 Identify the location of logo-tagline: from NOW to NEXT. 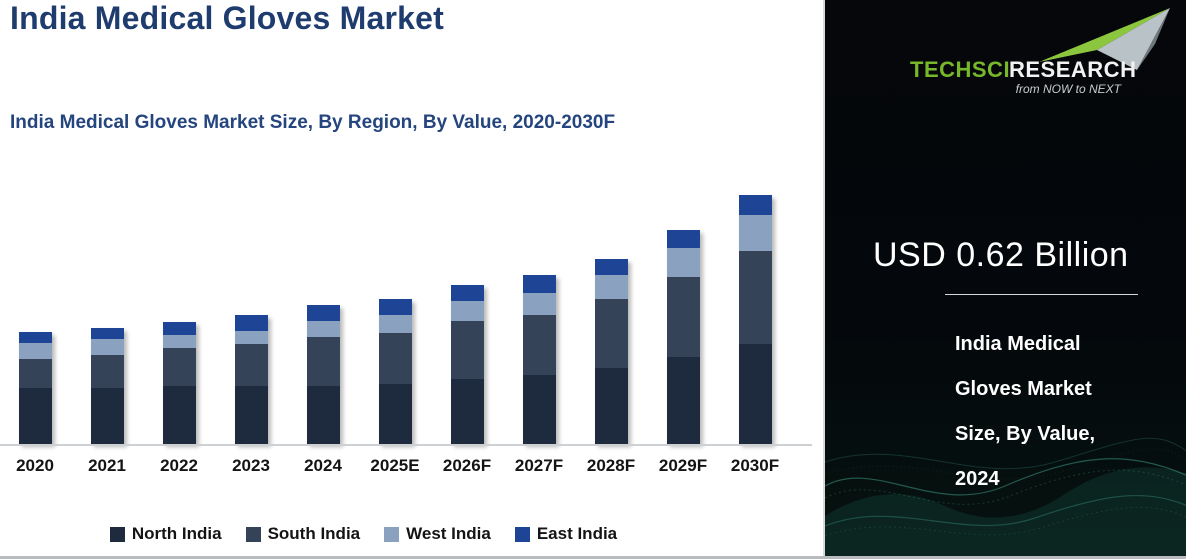
(1069, 89).